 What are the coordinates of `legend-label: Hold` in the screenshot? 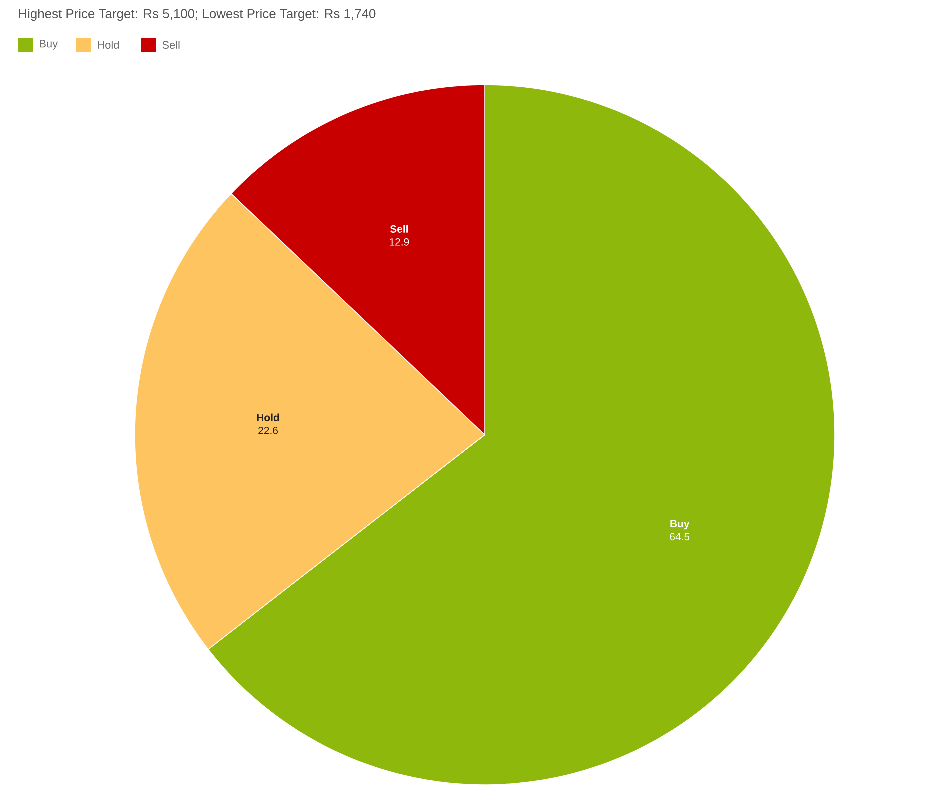 It's located at (109, 45).